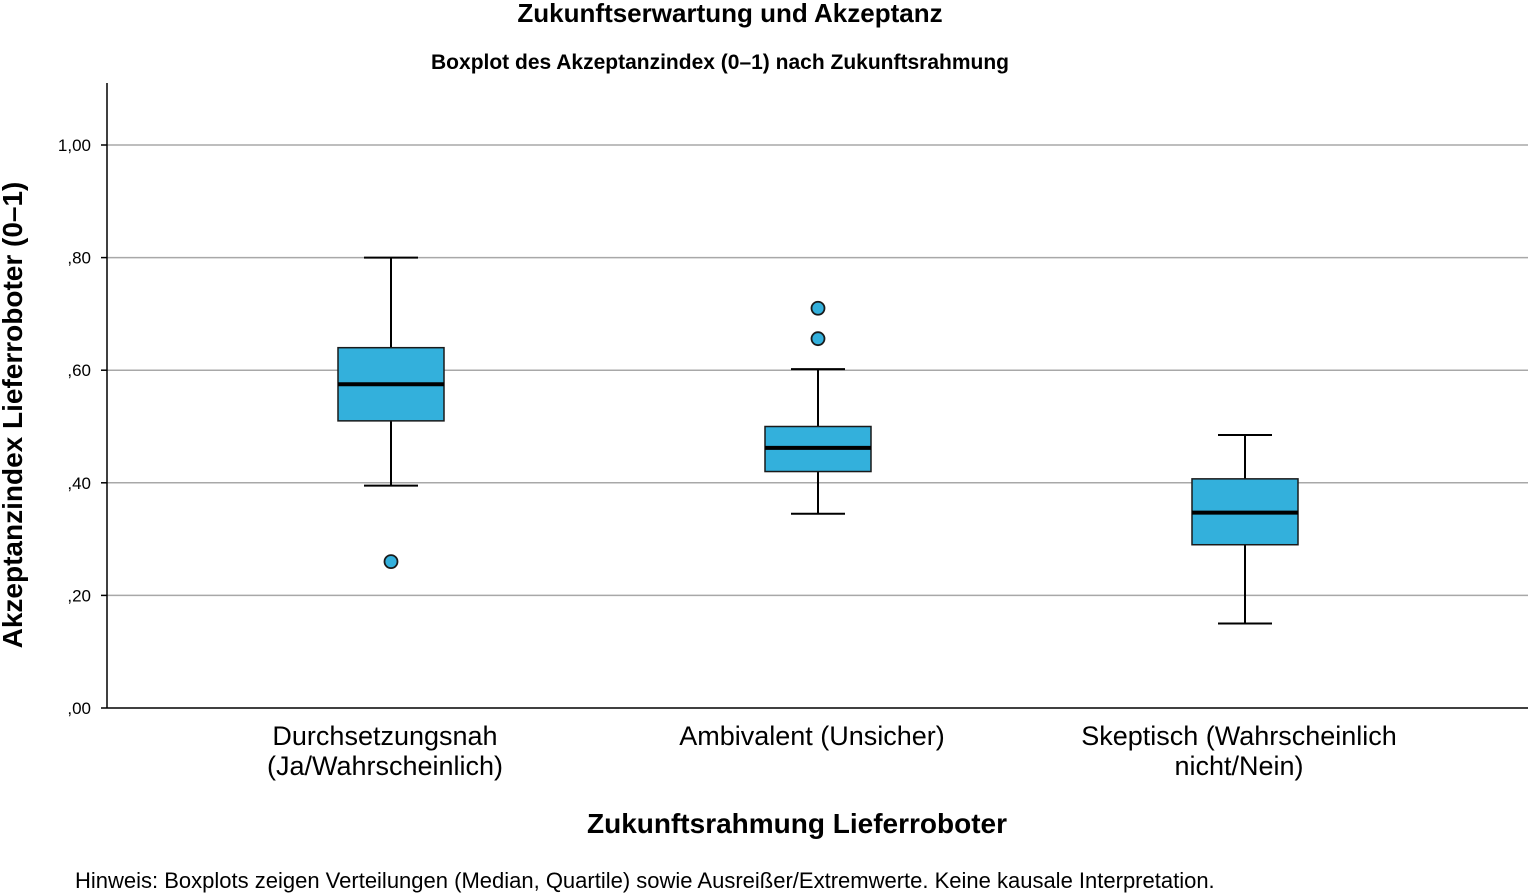  I want to click on chart-title: Zukunftserwartung und Akzeptanz, so click(729, 14).